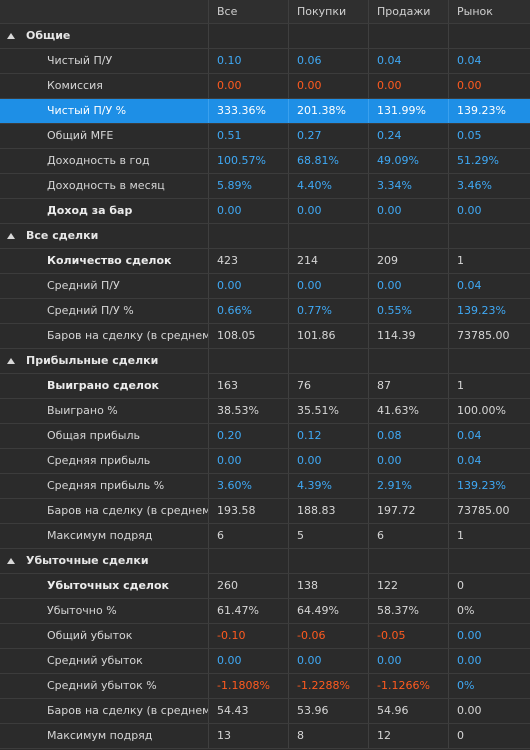 The height and width of the screenshot is (750, 530). What do you see at coordinates (265, 186) in the screenshot?
I see `table-row: Доходность в месяц 5.89% 4.40% 3.34% 3.46%` at bounding box center [265, 186].